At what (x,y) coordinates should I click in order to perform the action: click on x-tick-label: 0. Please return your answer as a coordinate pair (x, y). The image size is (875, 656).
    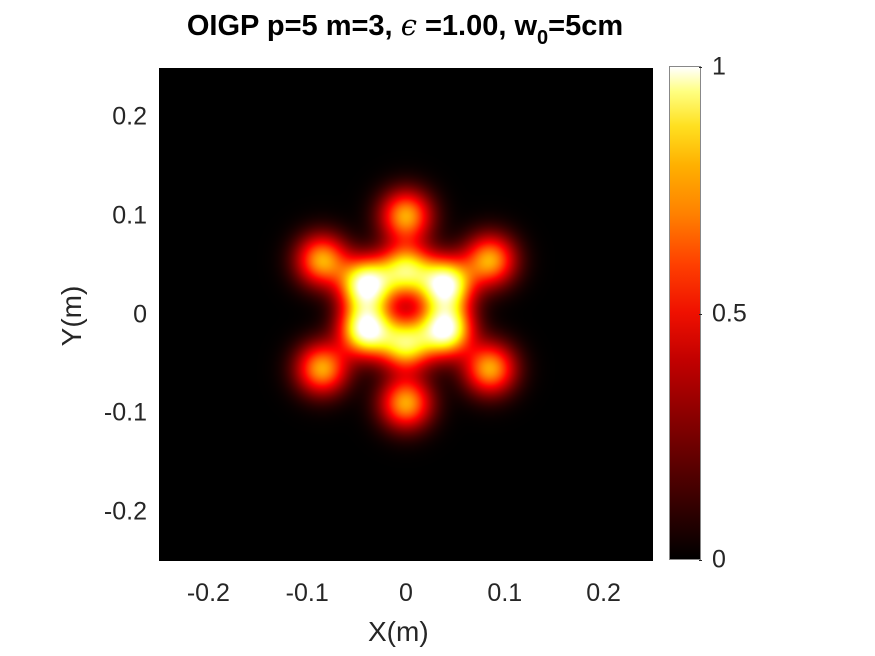
    Looking at the image, I should click on (406, 593).